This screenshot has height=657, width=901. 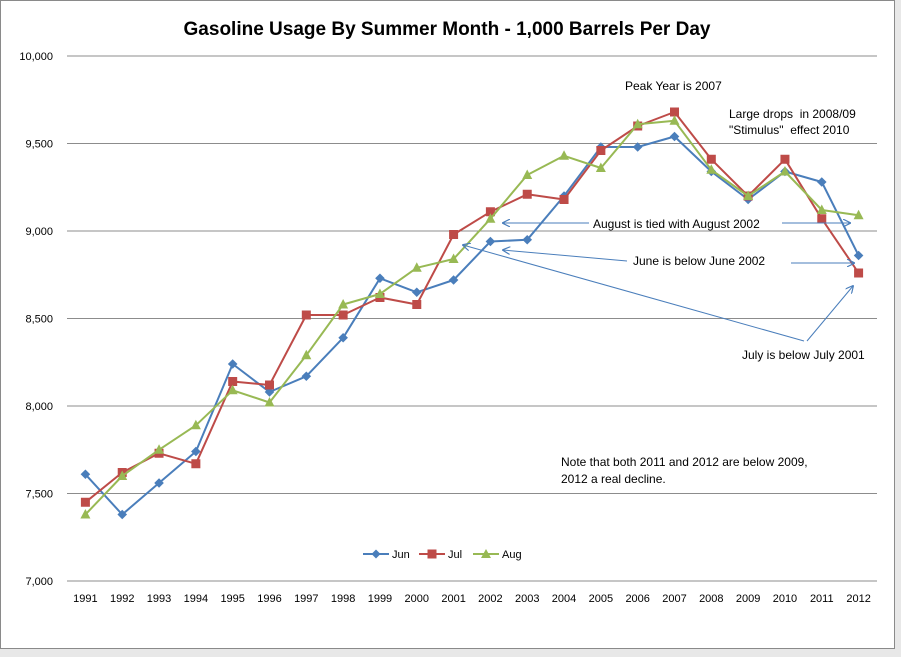 I want to click on y-tick-label: 8,500, so click(x=39, y=320).